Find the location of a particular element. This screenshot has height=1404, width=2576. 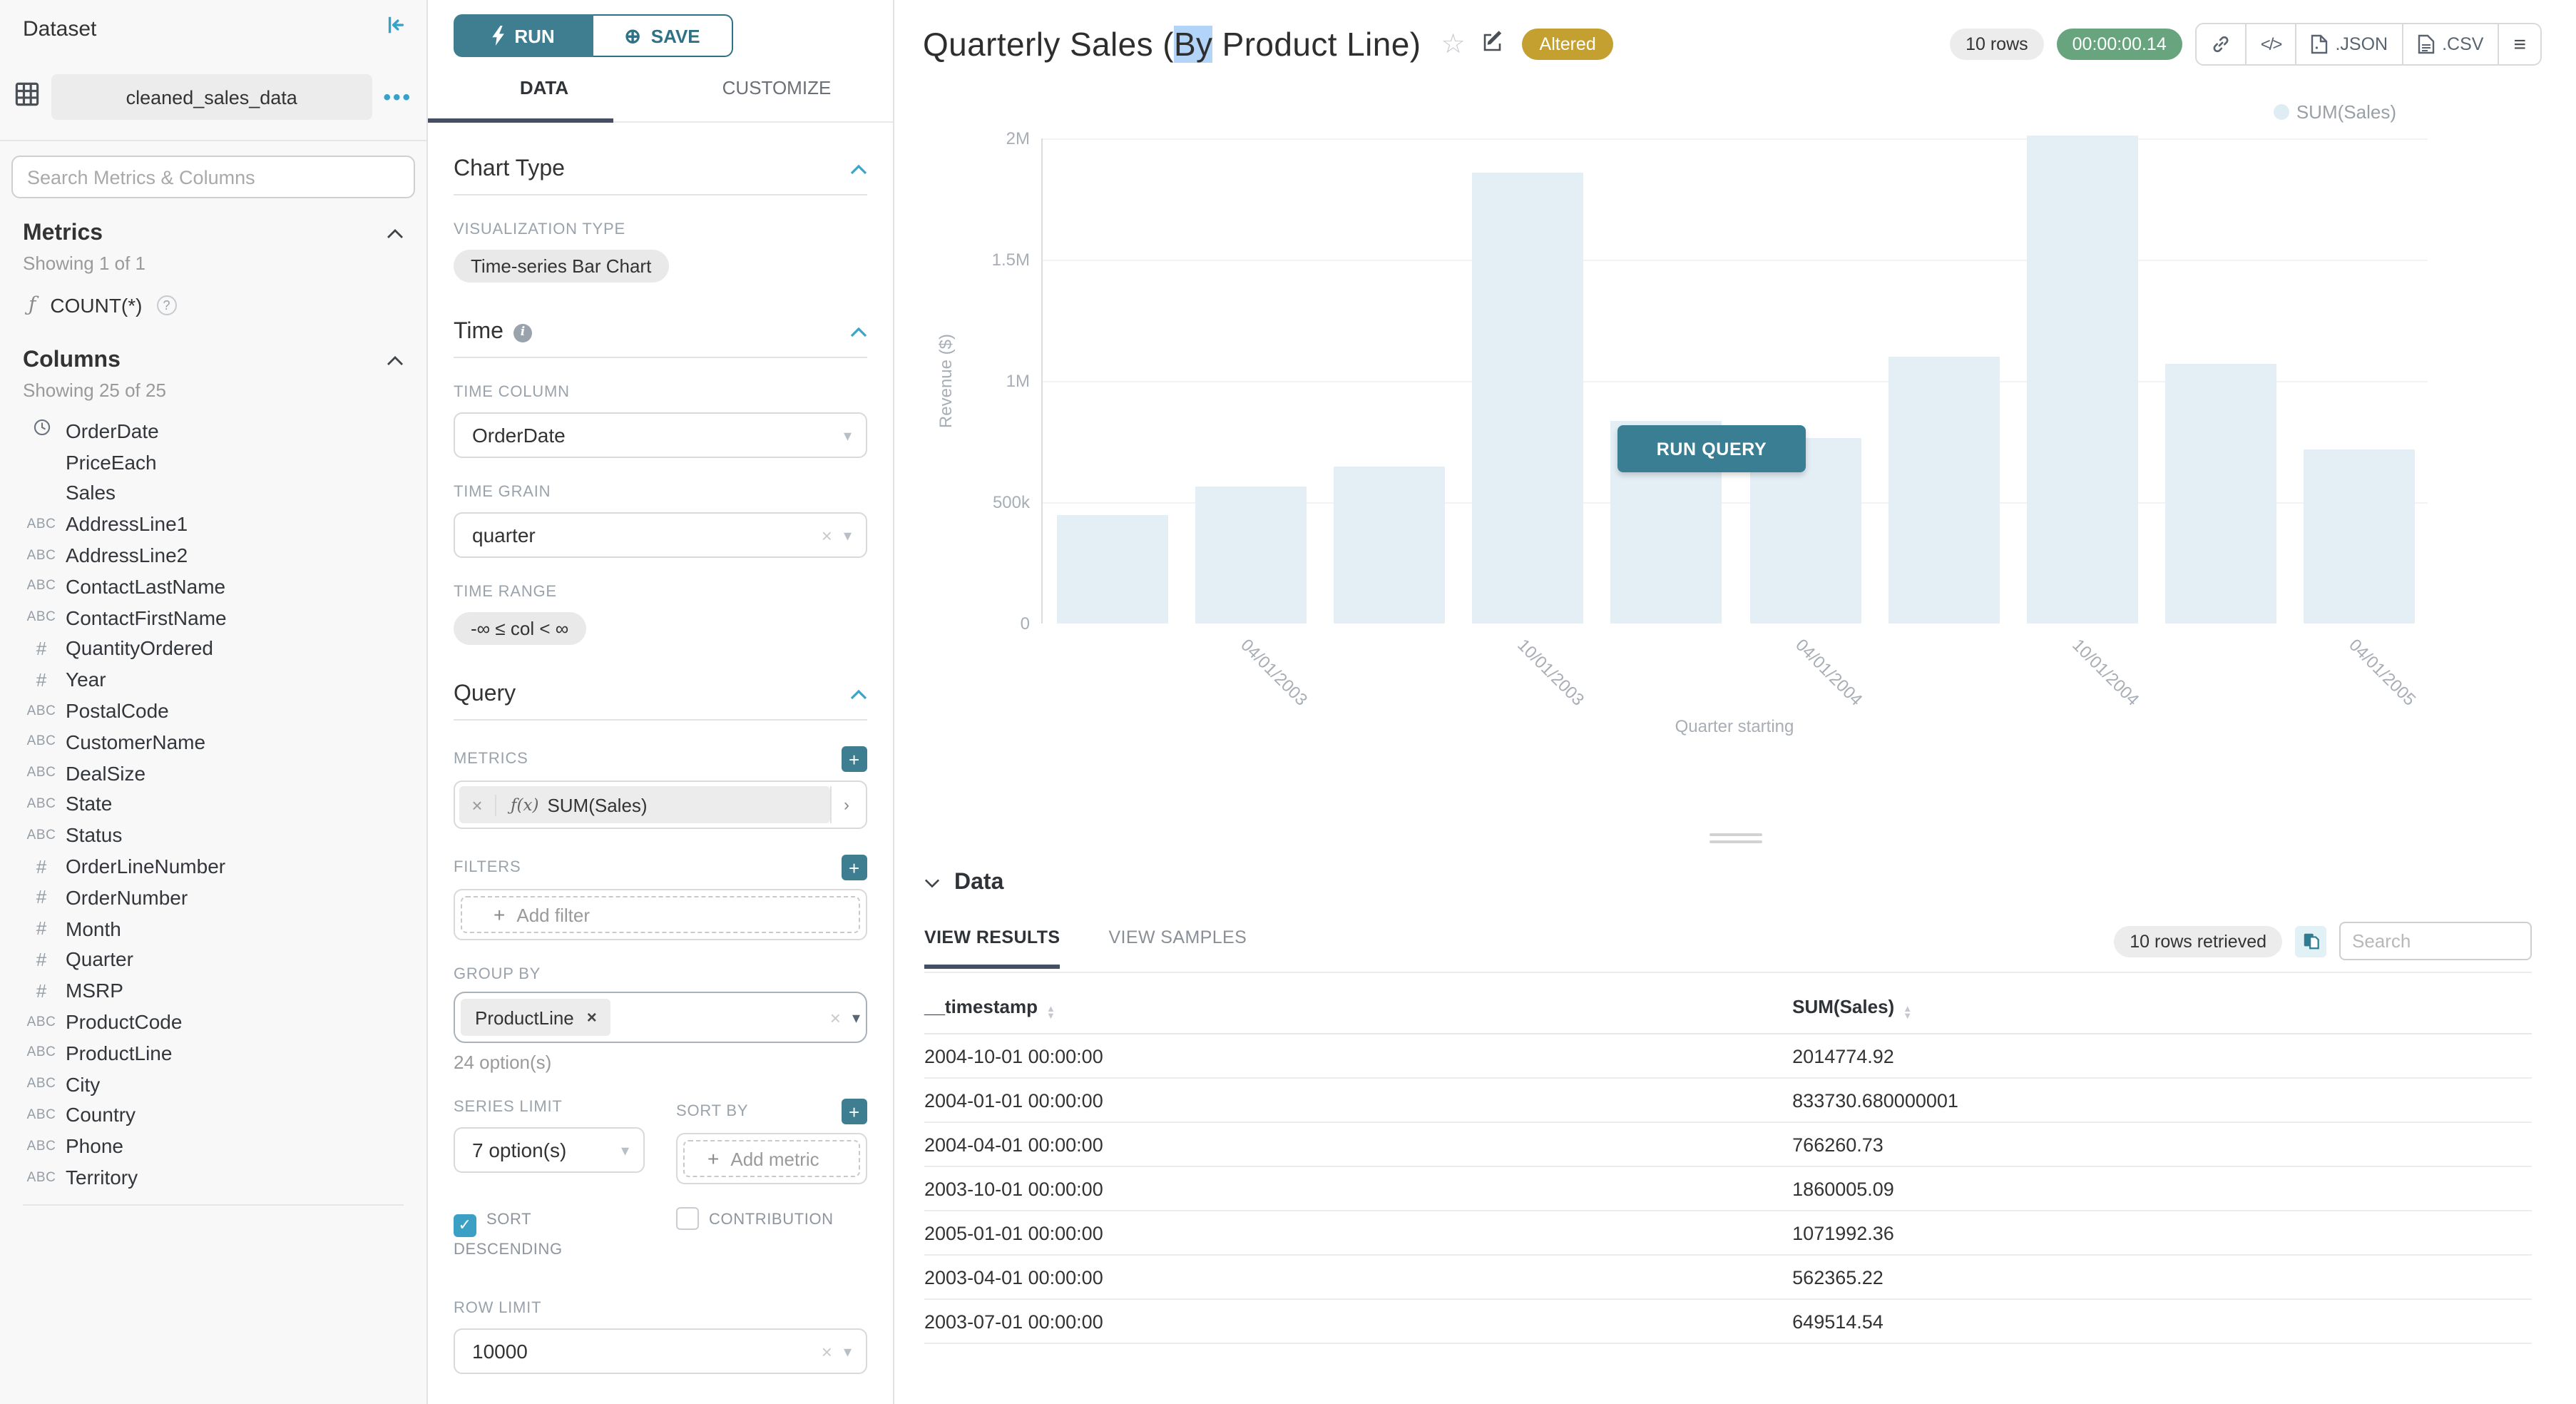

tab-data: DATA is located at coordinates (544, 87).